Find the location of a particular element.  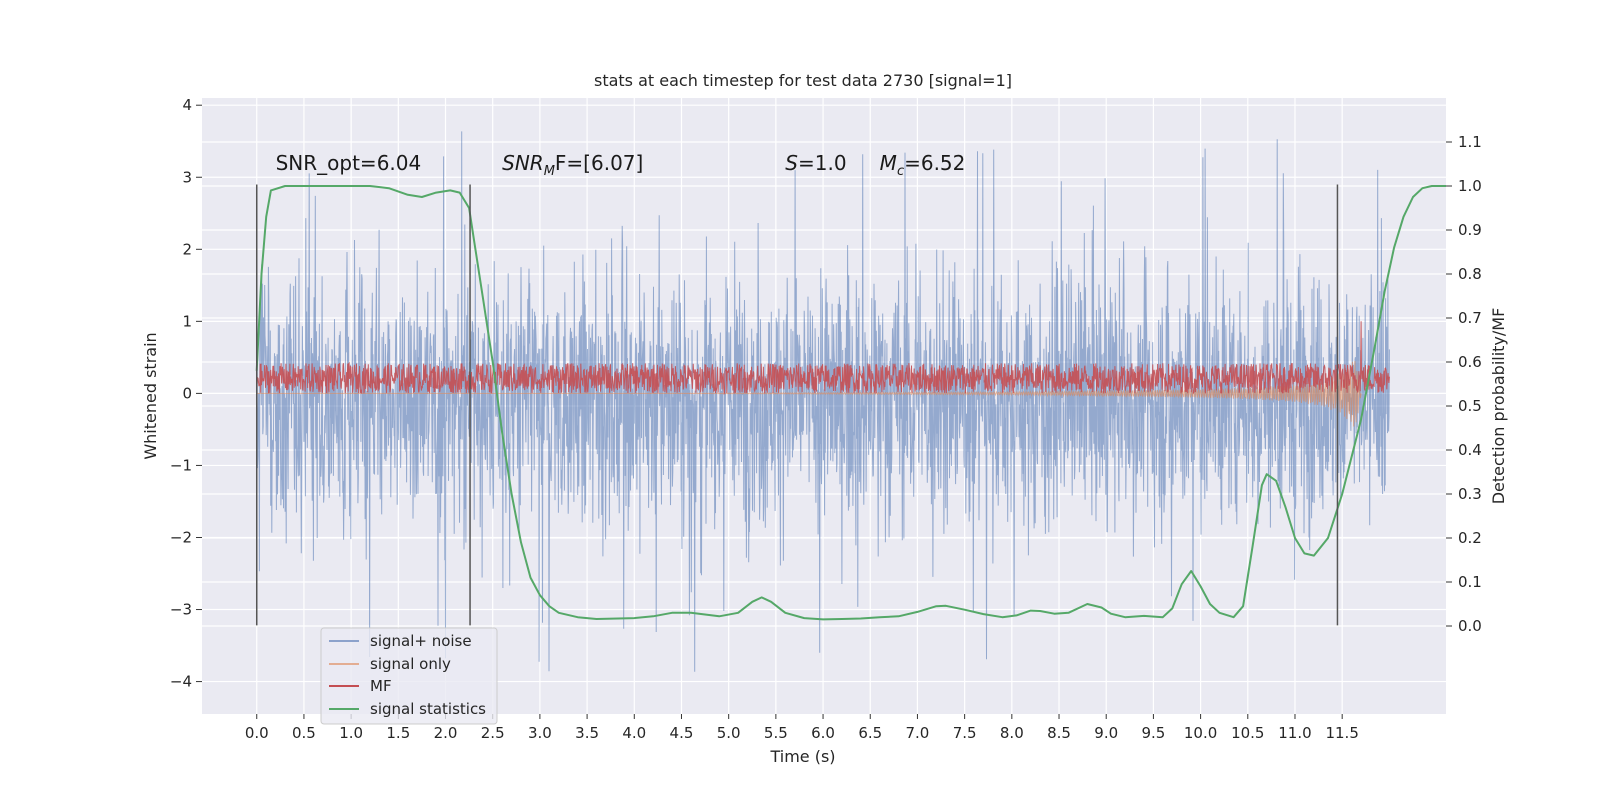

legend-label-signal-only: signal only is located at coordinates (410, 664).